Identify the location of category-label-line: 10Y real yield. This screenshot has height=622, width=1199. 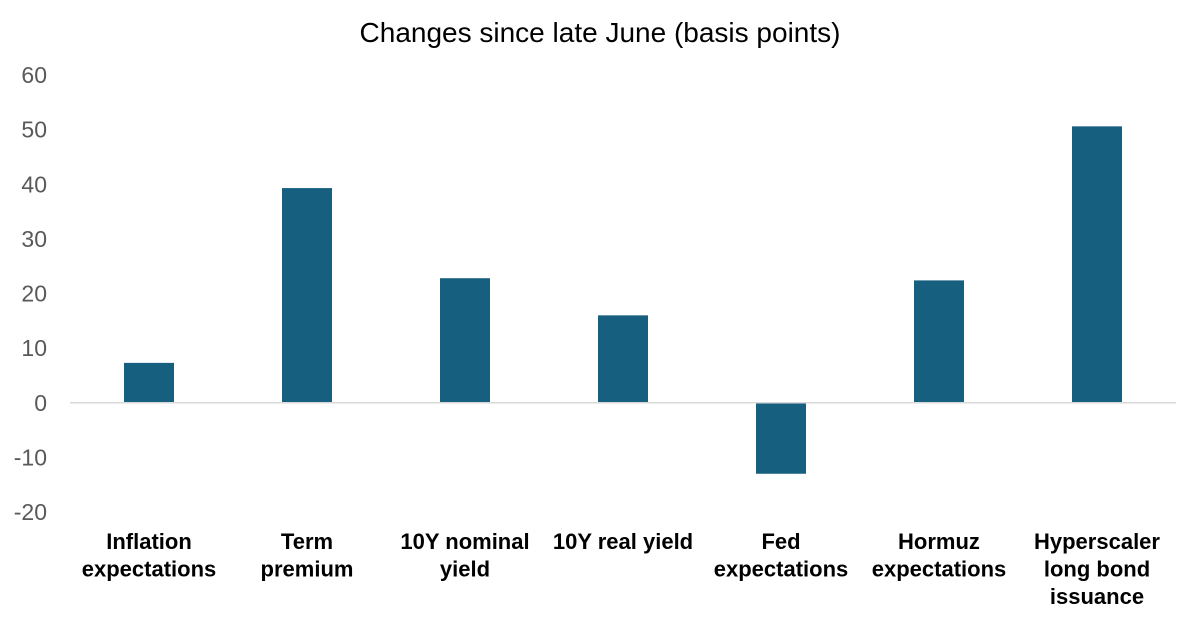
(623, 541).